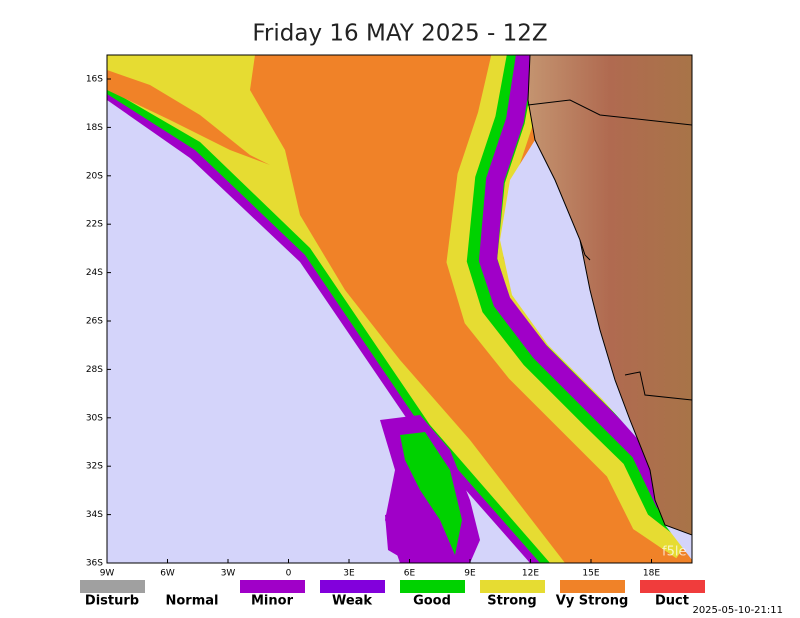  I want to click on lon-label: 9E, so click(470, 574).